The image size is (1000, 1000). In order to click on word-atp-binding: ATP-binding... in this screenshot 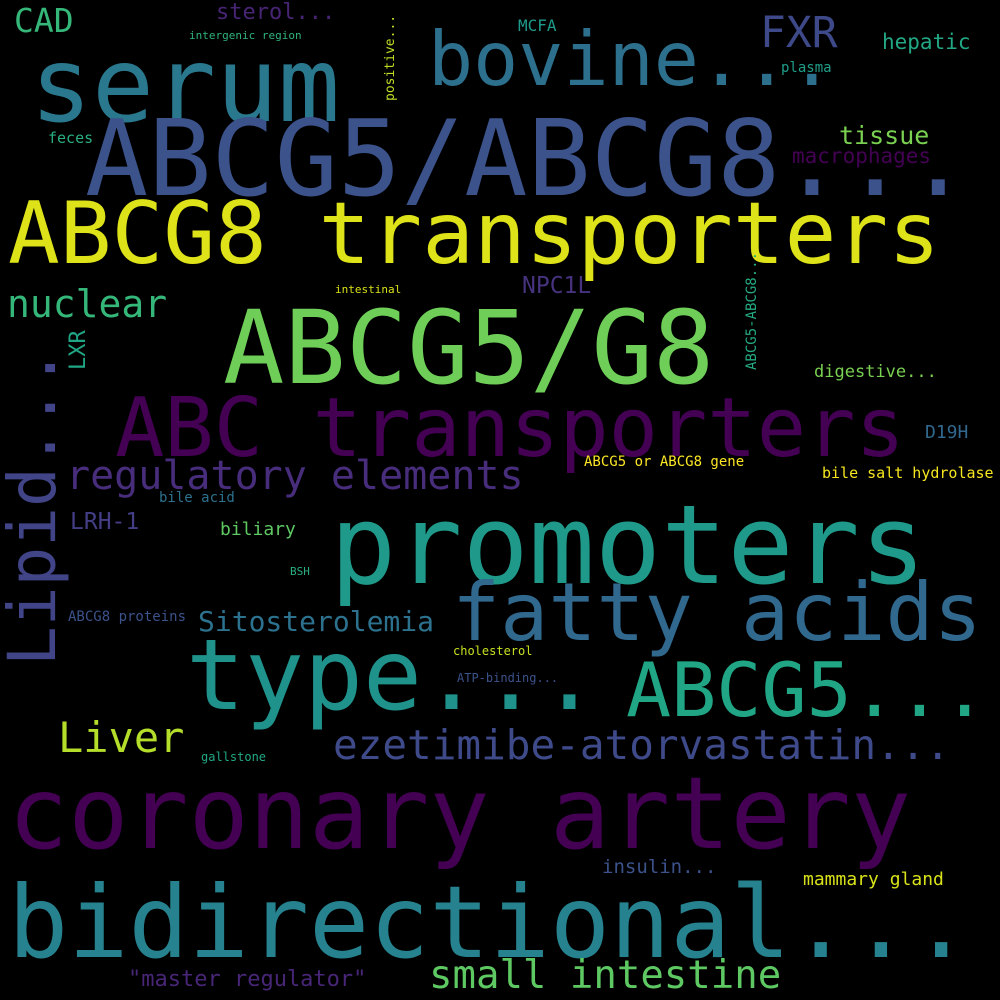, I will do `click(508, 678)`.